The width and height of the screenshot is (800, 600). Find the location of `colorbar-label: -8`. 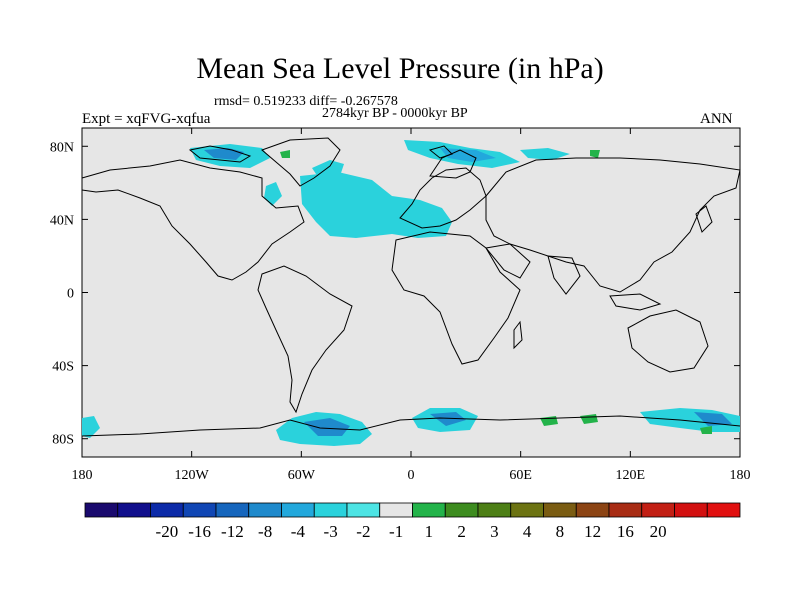

colorbar-label: -8 is located at coordinates (265, 531).